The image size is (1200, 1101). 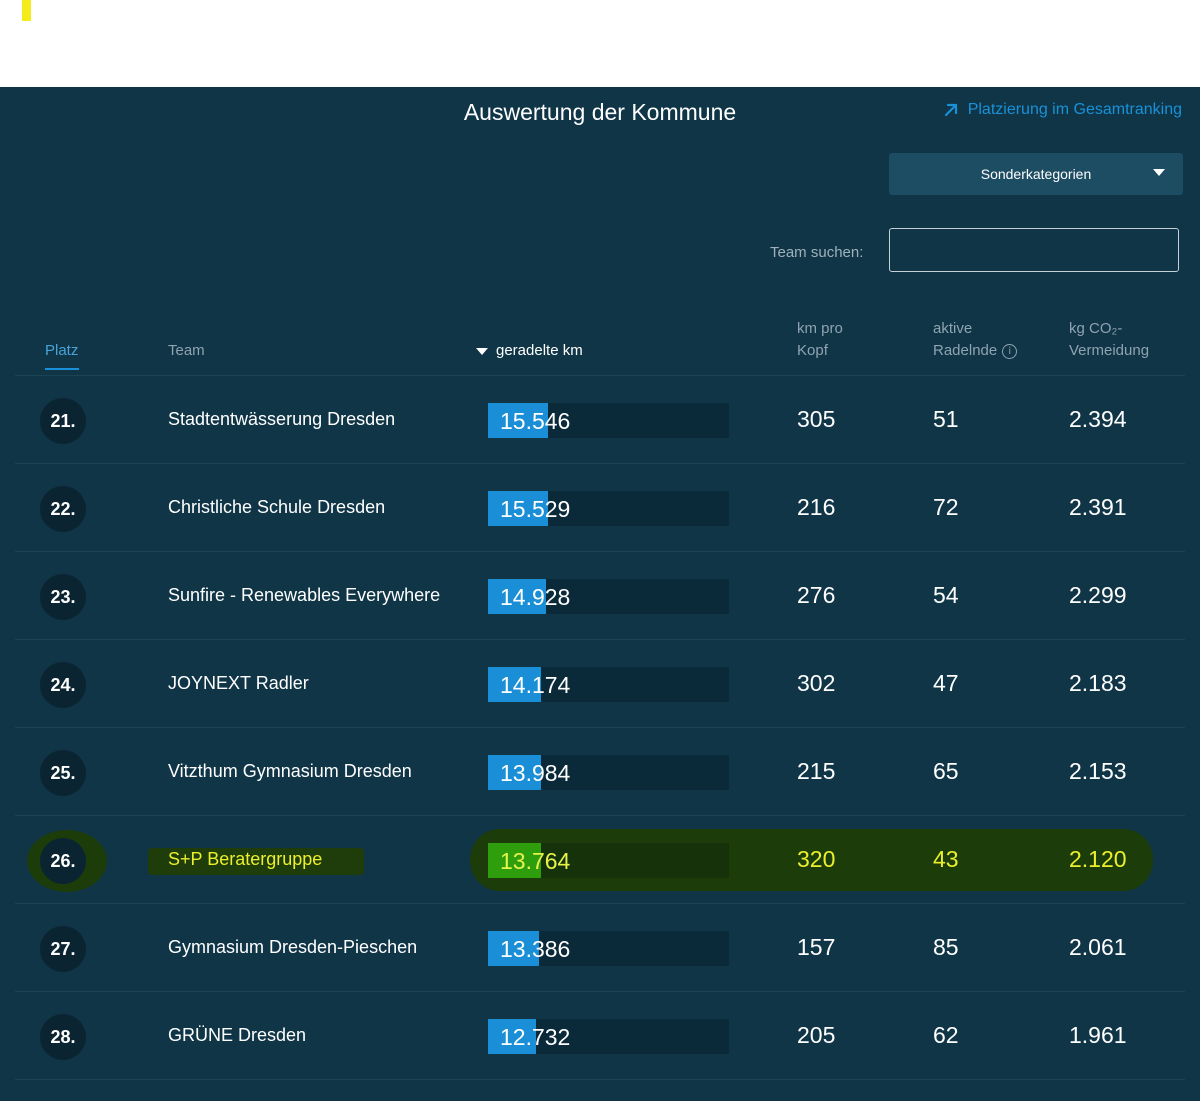 What do you see at coordinates (63, 597) in the screenshot?
I see `rank-badge: 23.` at bounding box center [63, 597].